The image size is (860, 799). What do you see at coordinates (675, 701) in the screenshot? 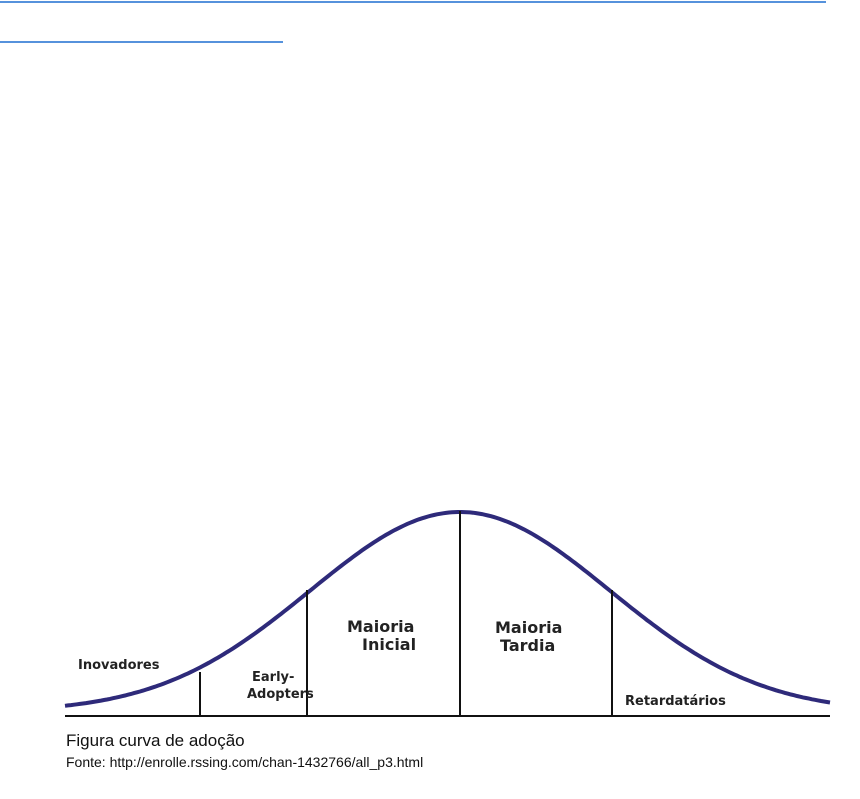
I see `segment-label: Retardatários` at bounding box center [675, 701].